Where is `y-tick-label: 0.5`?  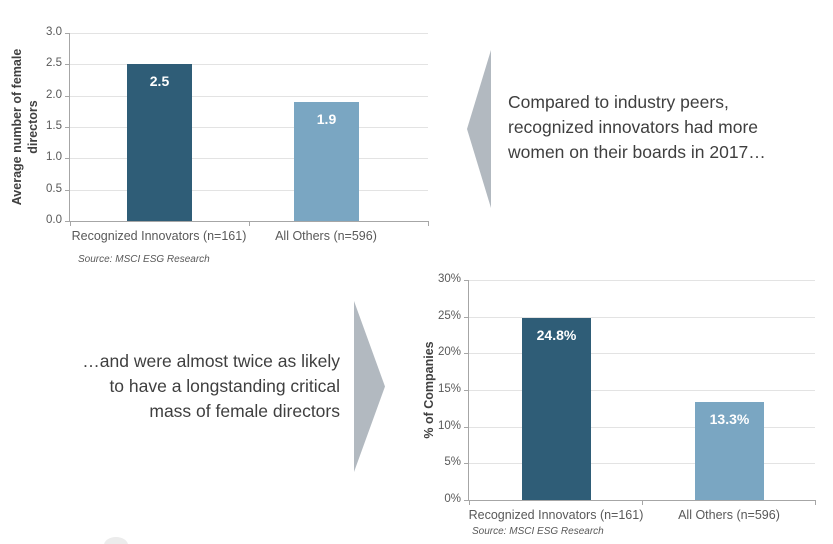
y-tick-label: 0.5 is located at coordinates (54, 189).